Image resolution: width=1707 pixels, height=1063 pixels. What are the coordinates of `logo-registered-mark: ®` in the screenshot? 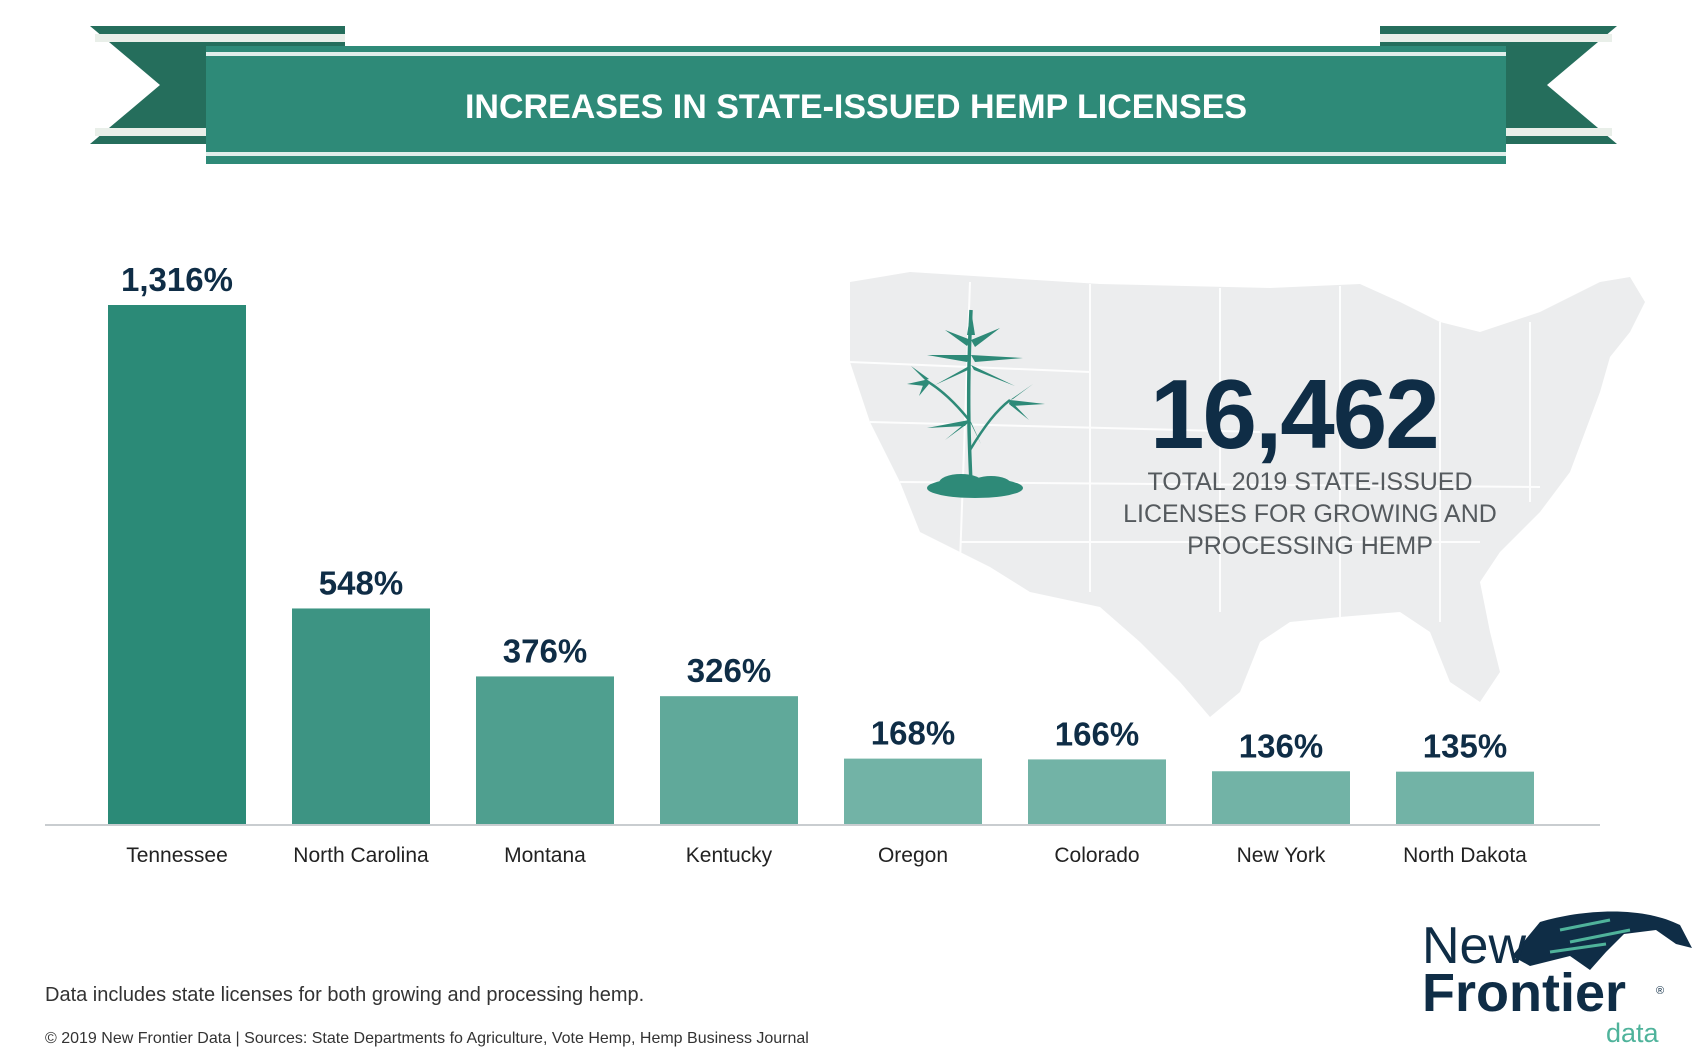 It's located at (1660, 991).